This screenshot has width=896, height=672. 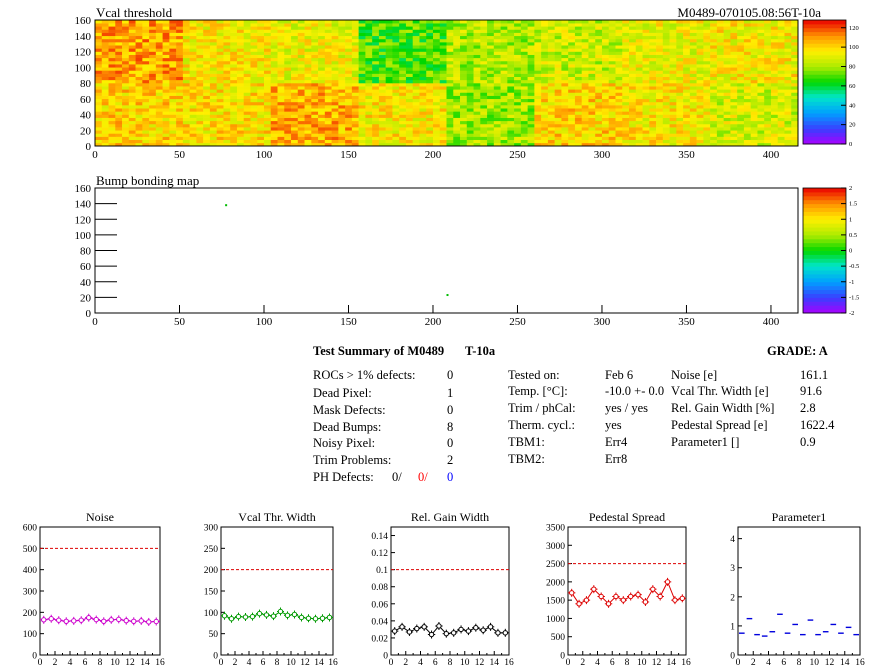 I want to click on x-tick-label: 200, so click(x=433, y=322).